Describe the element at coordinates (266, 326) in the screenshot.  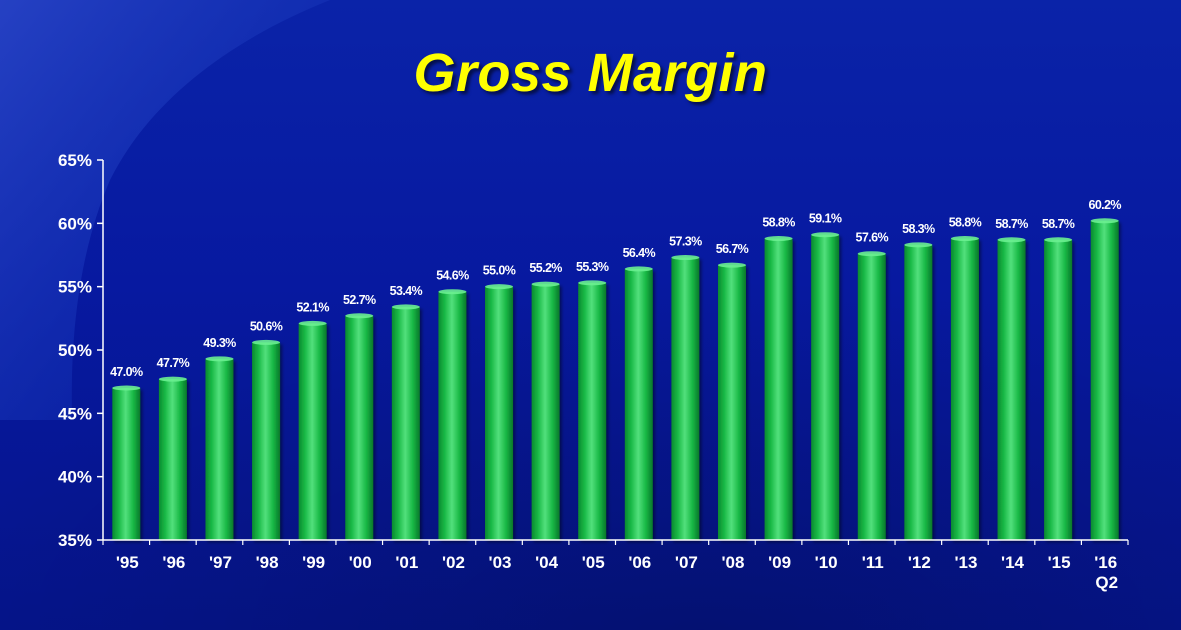
I see `data-label: 50.6%` at that location.